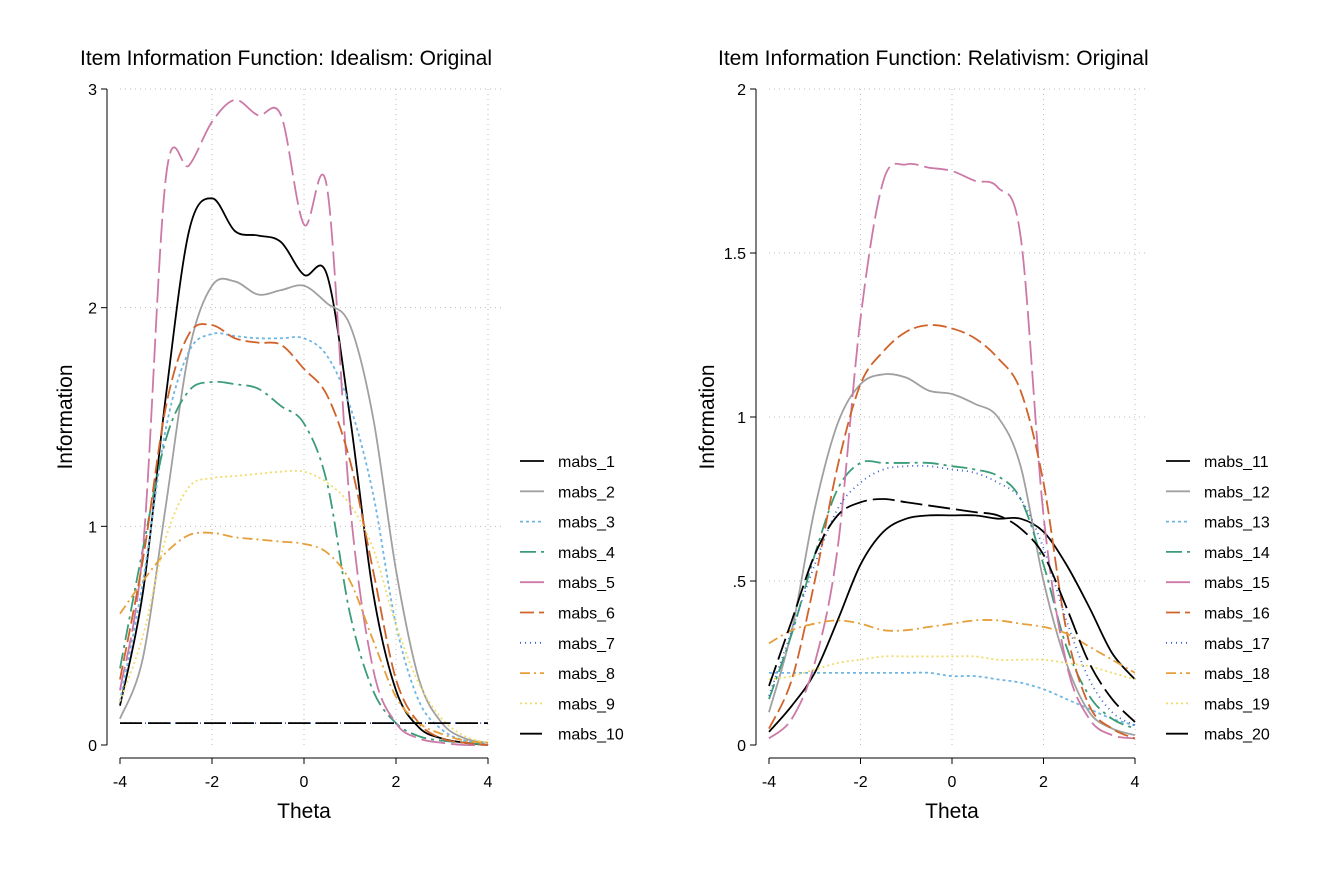  Describe the element at coordinates (1237, 492) in the screenshot. I see `legend-label: mabs_12` at that location.